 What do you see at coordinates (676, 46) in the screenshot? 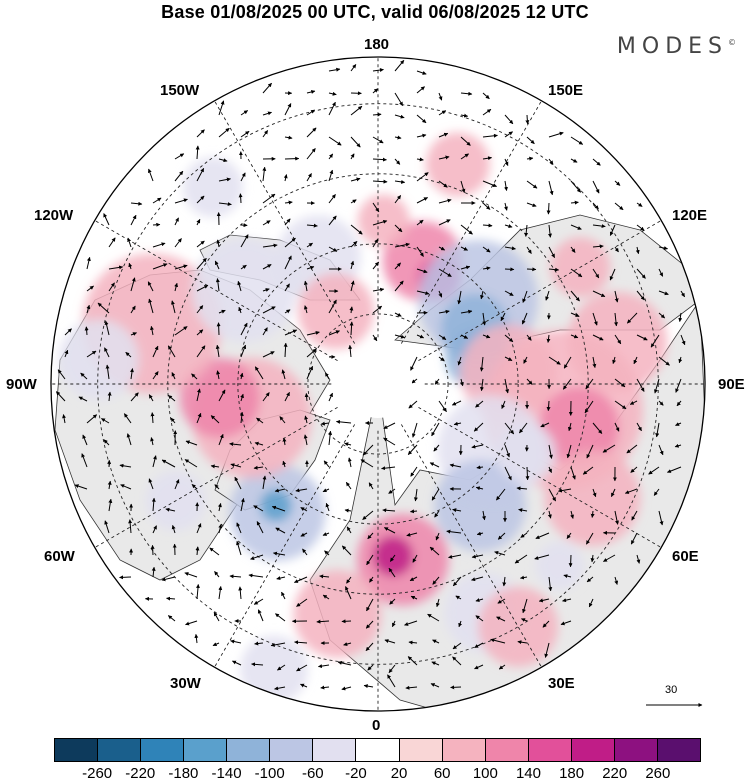
I see `modes-logo: MODES©` at bounding box center [676, 46].